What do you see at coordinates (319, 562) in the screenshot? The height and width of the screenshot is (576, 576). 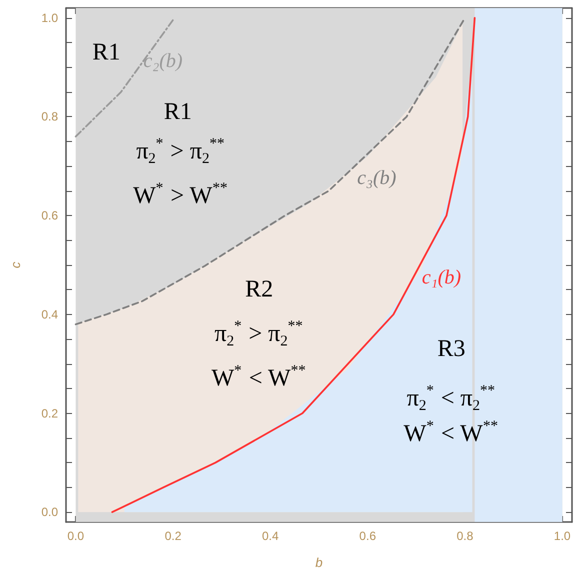 I see `x-axis-title: b` at bounding box center [319, 562].